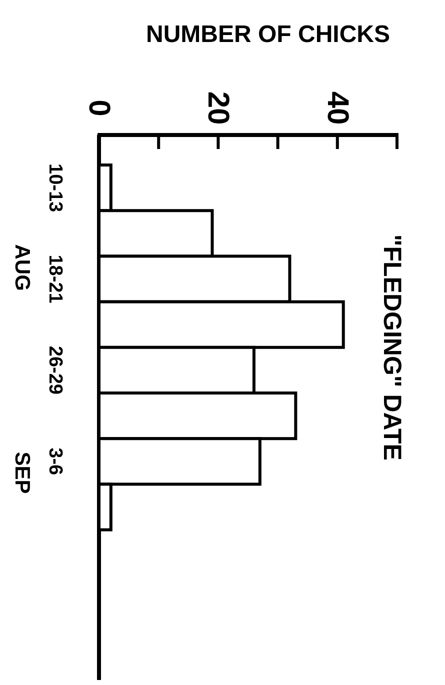  What do you see at coordinates (268, 34) in the screenshot?
I see `x-axis-title: NUMBER OF CHICKS` at bounding box center [268, 34].